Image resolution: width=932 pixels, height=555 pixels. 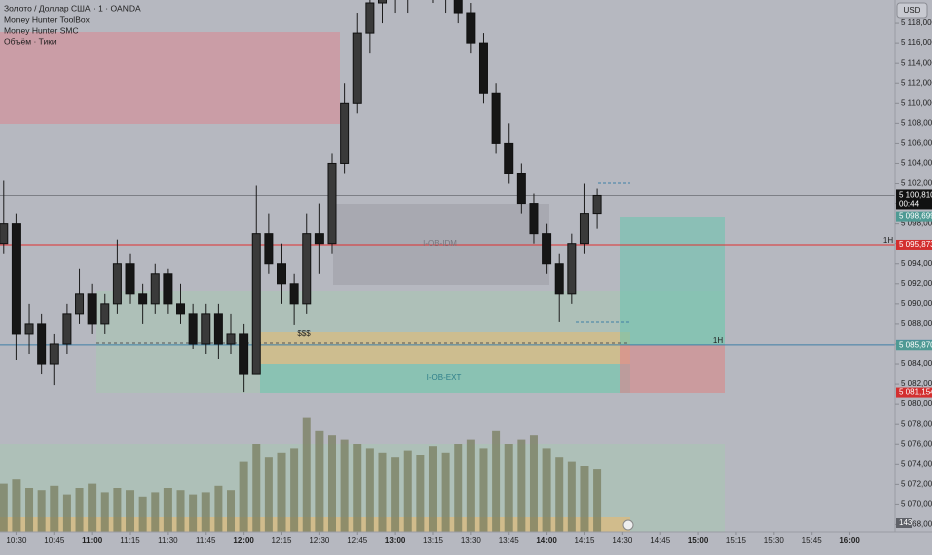 What do you see at coordinates (916, 263) in the screenshot?
I see `y-tick-label: 5 094,000` at bounding box center [916, 263].